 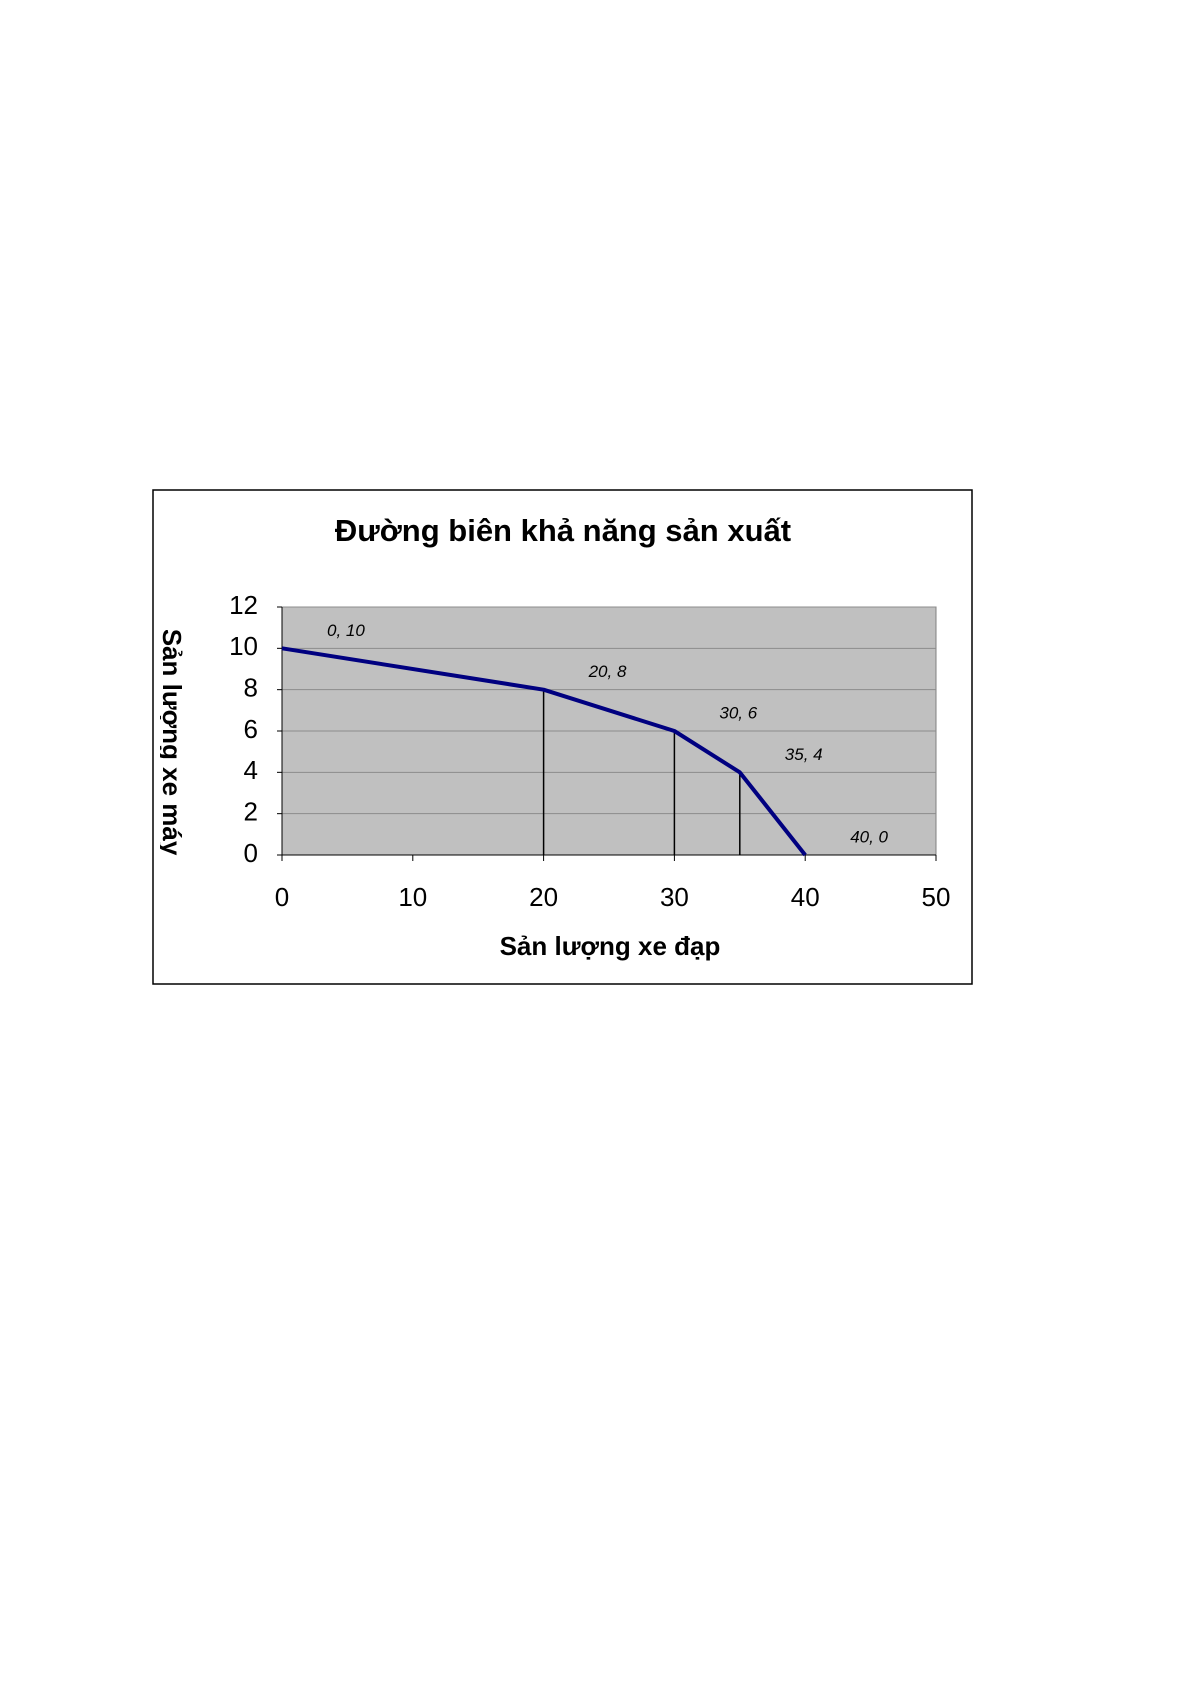 What do you see at coordinates (869, 836) in the screenshot?
I see `data-label: 40, 0` at bounding box center [869, 836].